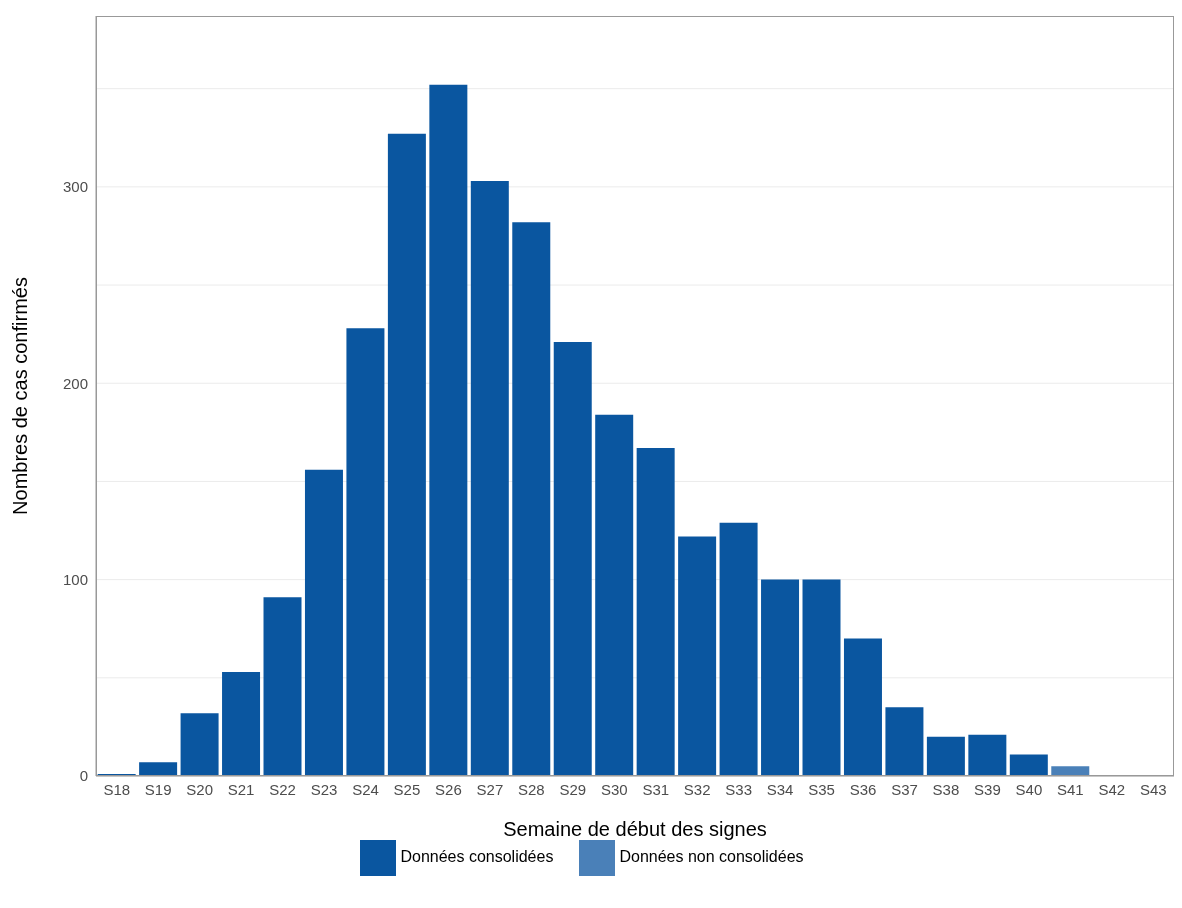 Image resolution: width=1182 pixels, height=908 pixels. Describe the element at coordinates (987, 789) in the screenshot. I see `x-tick-label: S39` at that location.